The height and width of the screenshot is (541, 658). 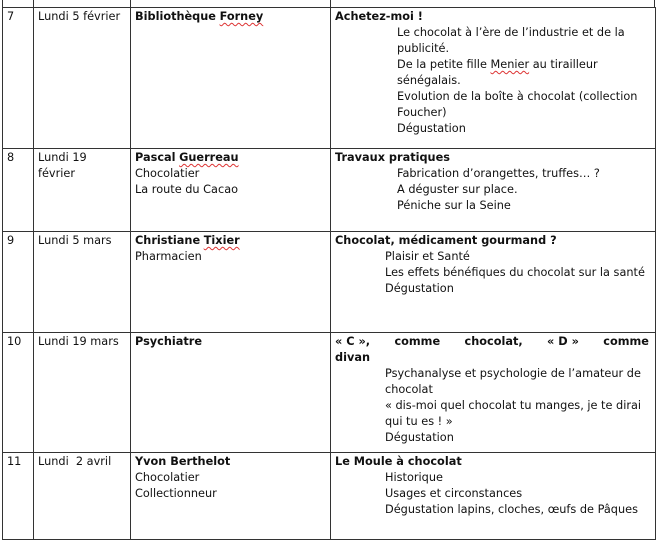 I want to click on topic-title-end: divan, so click(x=352, y=357).